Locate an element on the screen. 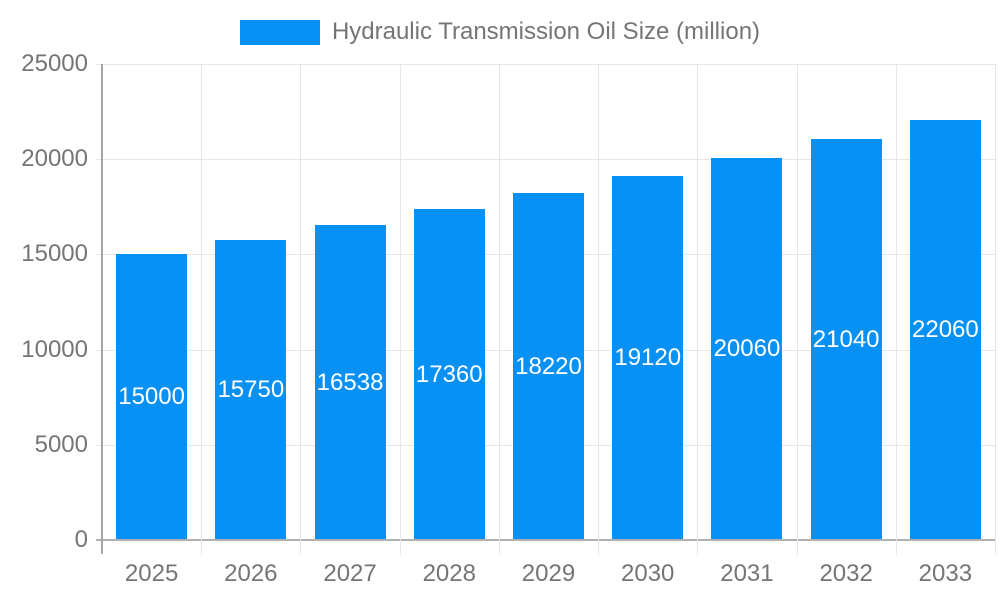 The height and width of the screenshot is (600, 1000). bar-value-label: 16538 is located at coordinates (350, 382).